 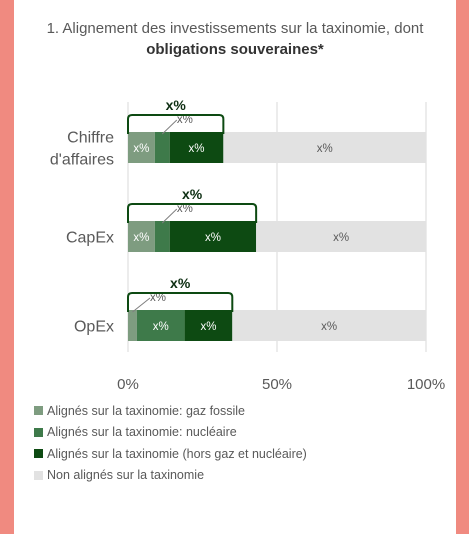 What do you see at coordinates (126, 475) in the screenshot?
I see `legend-label: Non alignés sur la taxinomie` at bounding box center [126, 475].